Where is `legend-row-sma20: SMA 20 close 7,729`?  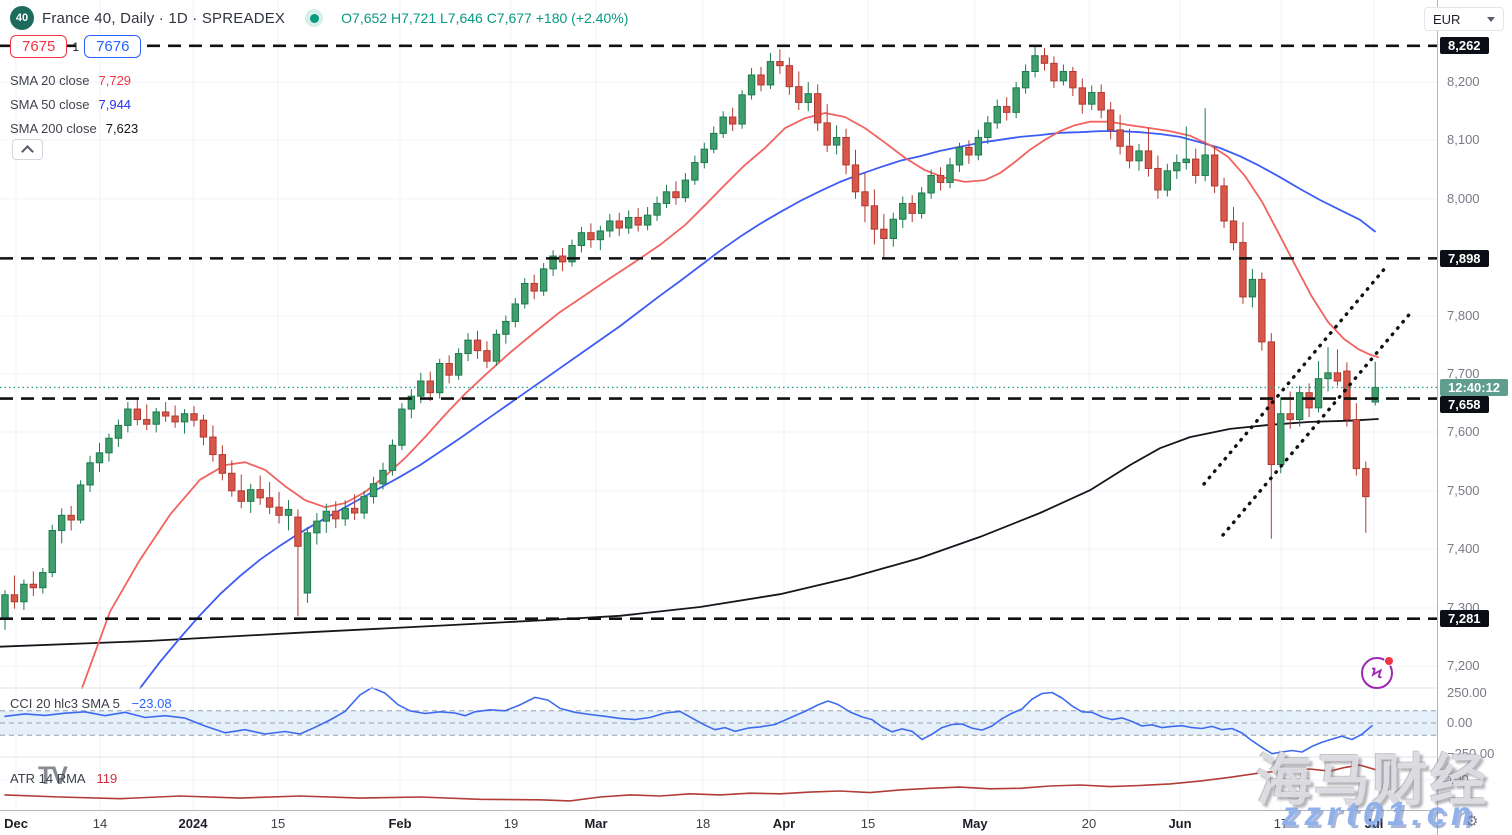 legend-row-sma20: SMA 20 close 7,729 is located at coordinates (74, 80).